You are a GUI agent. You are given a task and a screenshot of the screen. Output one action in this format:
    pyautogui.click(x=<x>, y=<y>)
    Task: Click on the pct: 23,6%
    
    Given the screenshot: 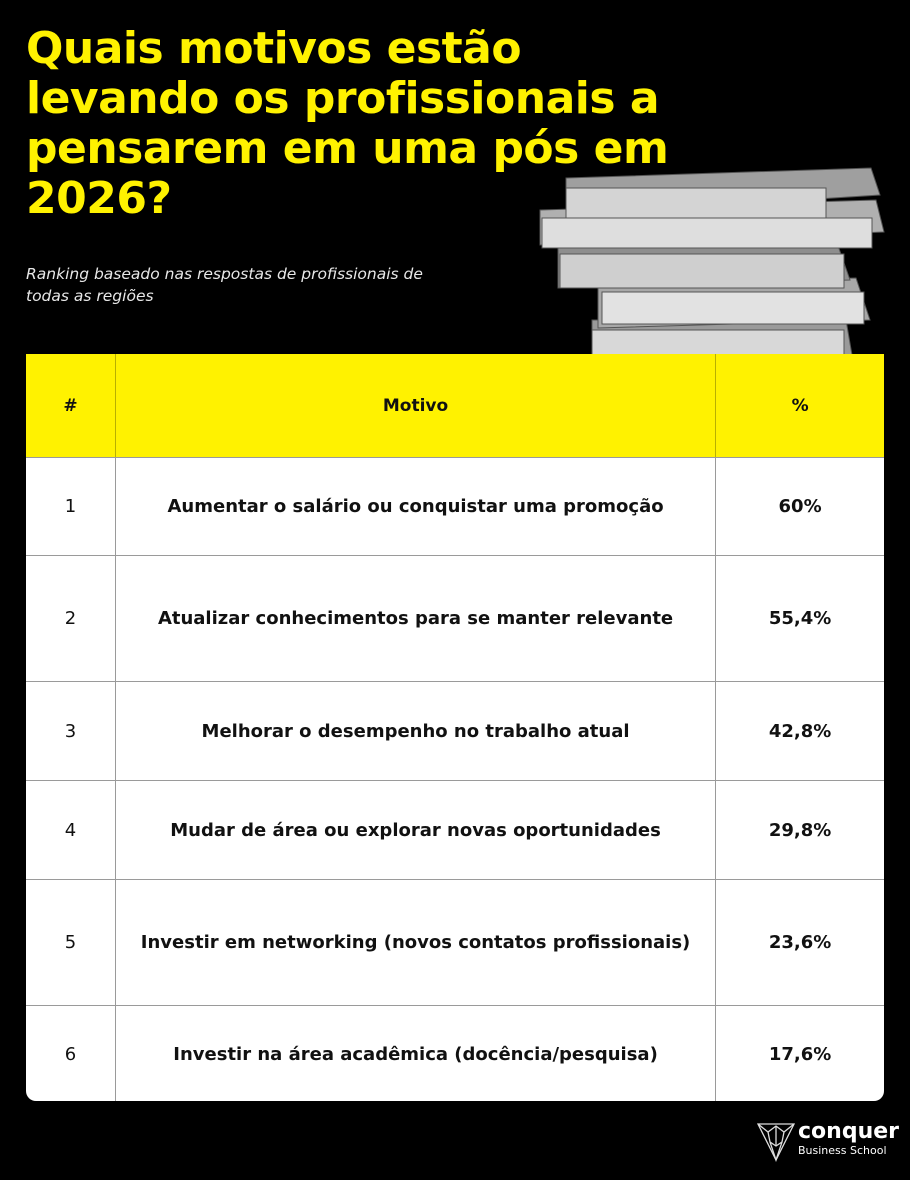 What is the action you would take?
    pyautogui.click(x=800, y=942)
    